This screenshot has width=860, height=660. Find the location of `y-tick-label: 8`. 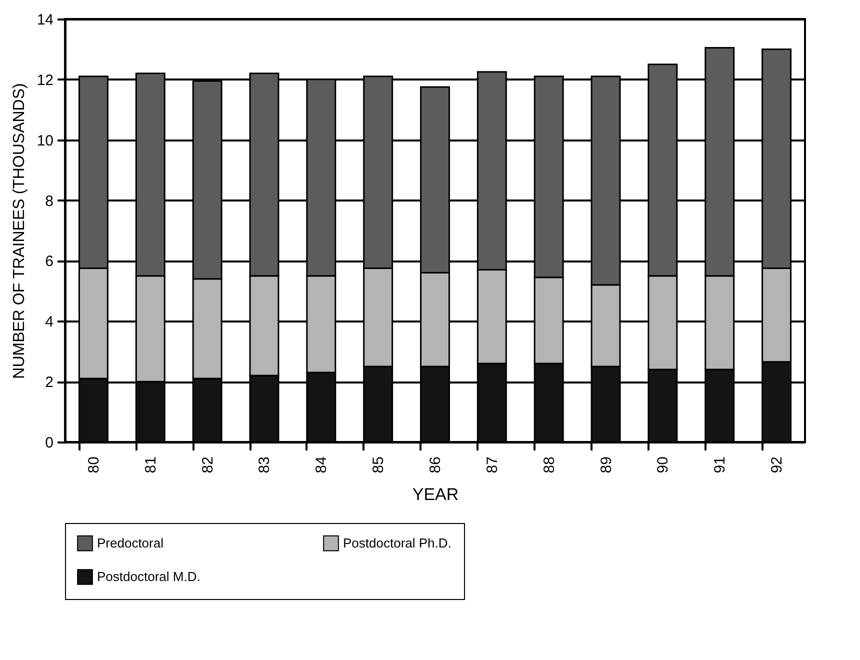

y-tick-label: 8 is located at coordinates (49, 201).